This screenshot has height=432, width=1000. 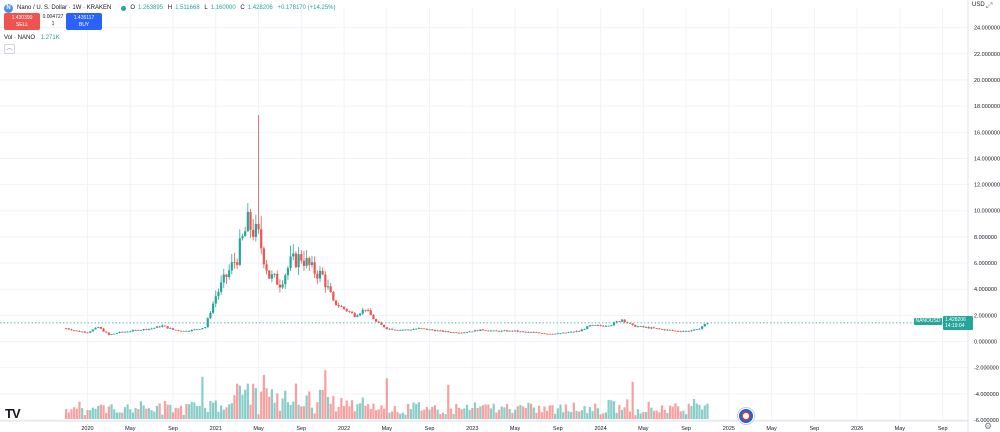 What do you see at coordinates (928, 321) in the screenshot?
I see `symbol-price-tag: NANOUSD` at bounding box center [928, 321].